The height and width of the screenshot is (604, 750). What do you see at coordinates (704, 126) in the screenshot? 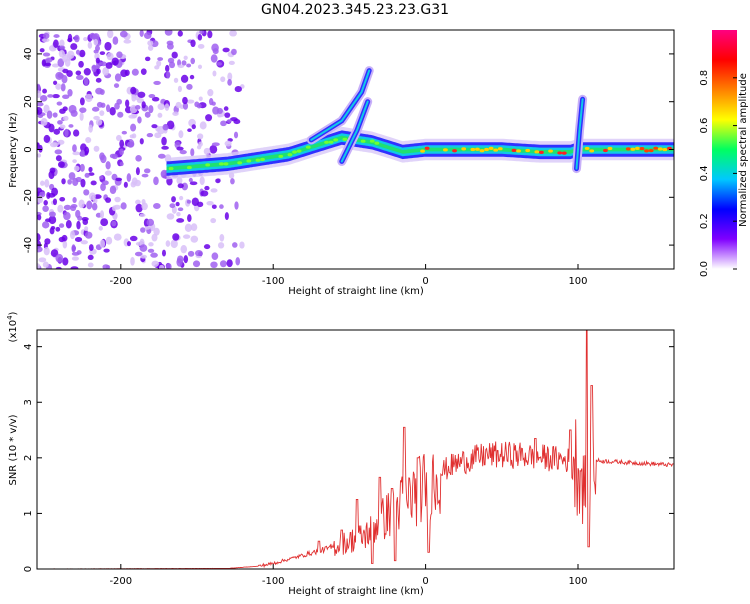
I see `colorbar-tick-label: 0.6` at bounding box center [704, 126].